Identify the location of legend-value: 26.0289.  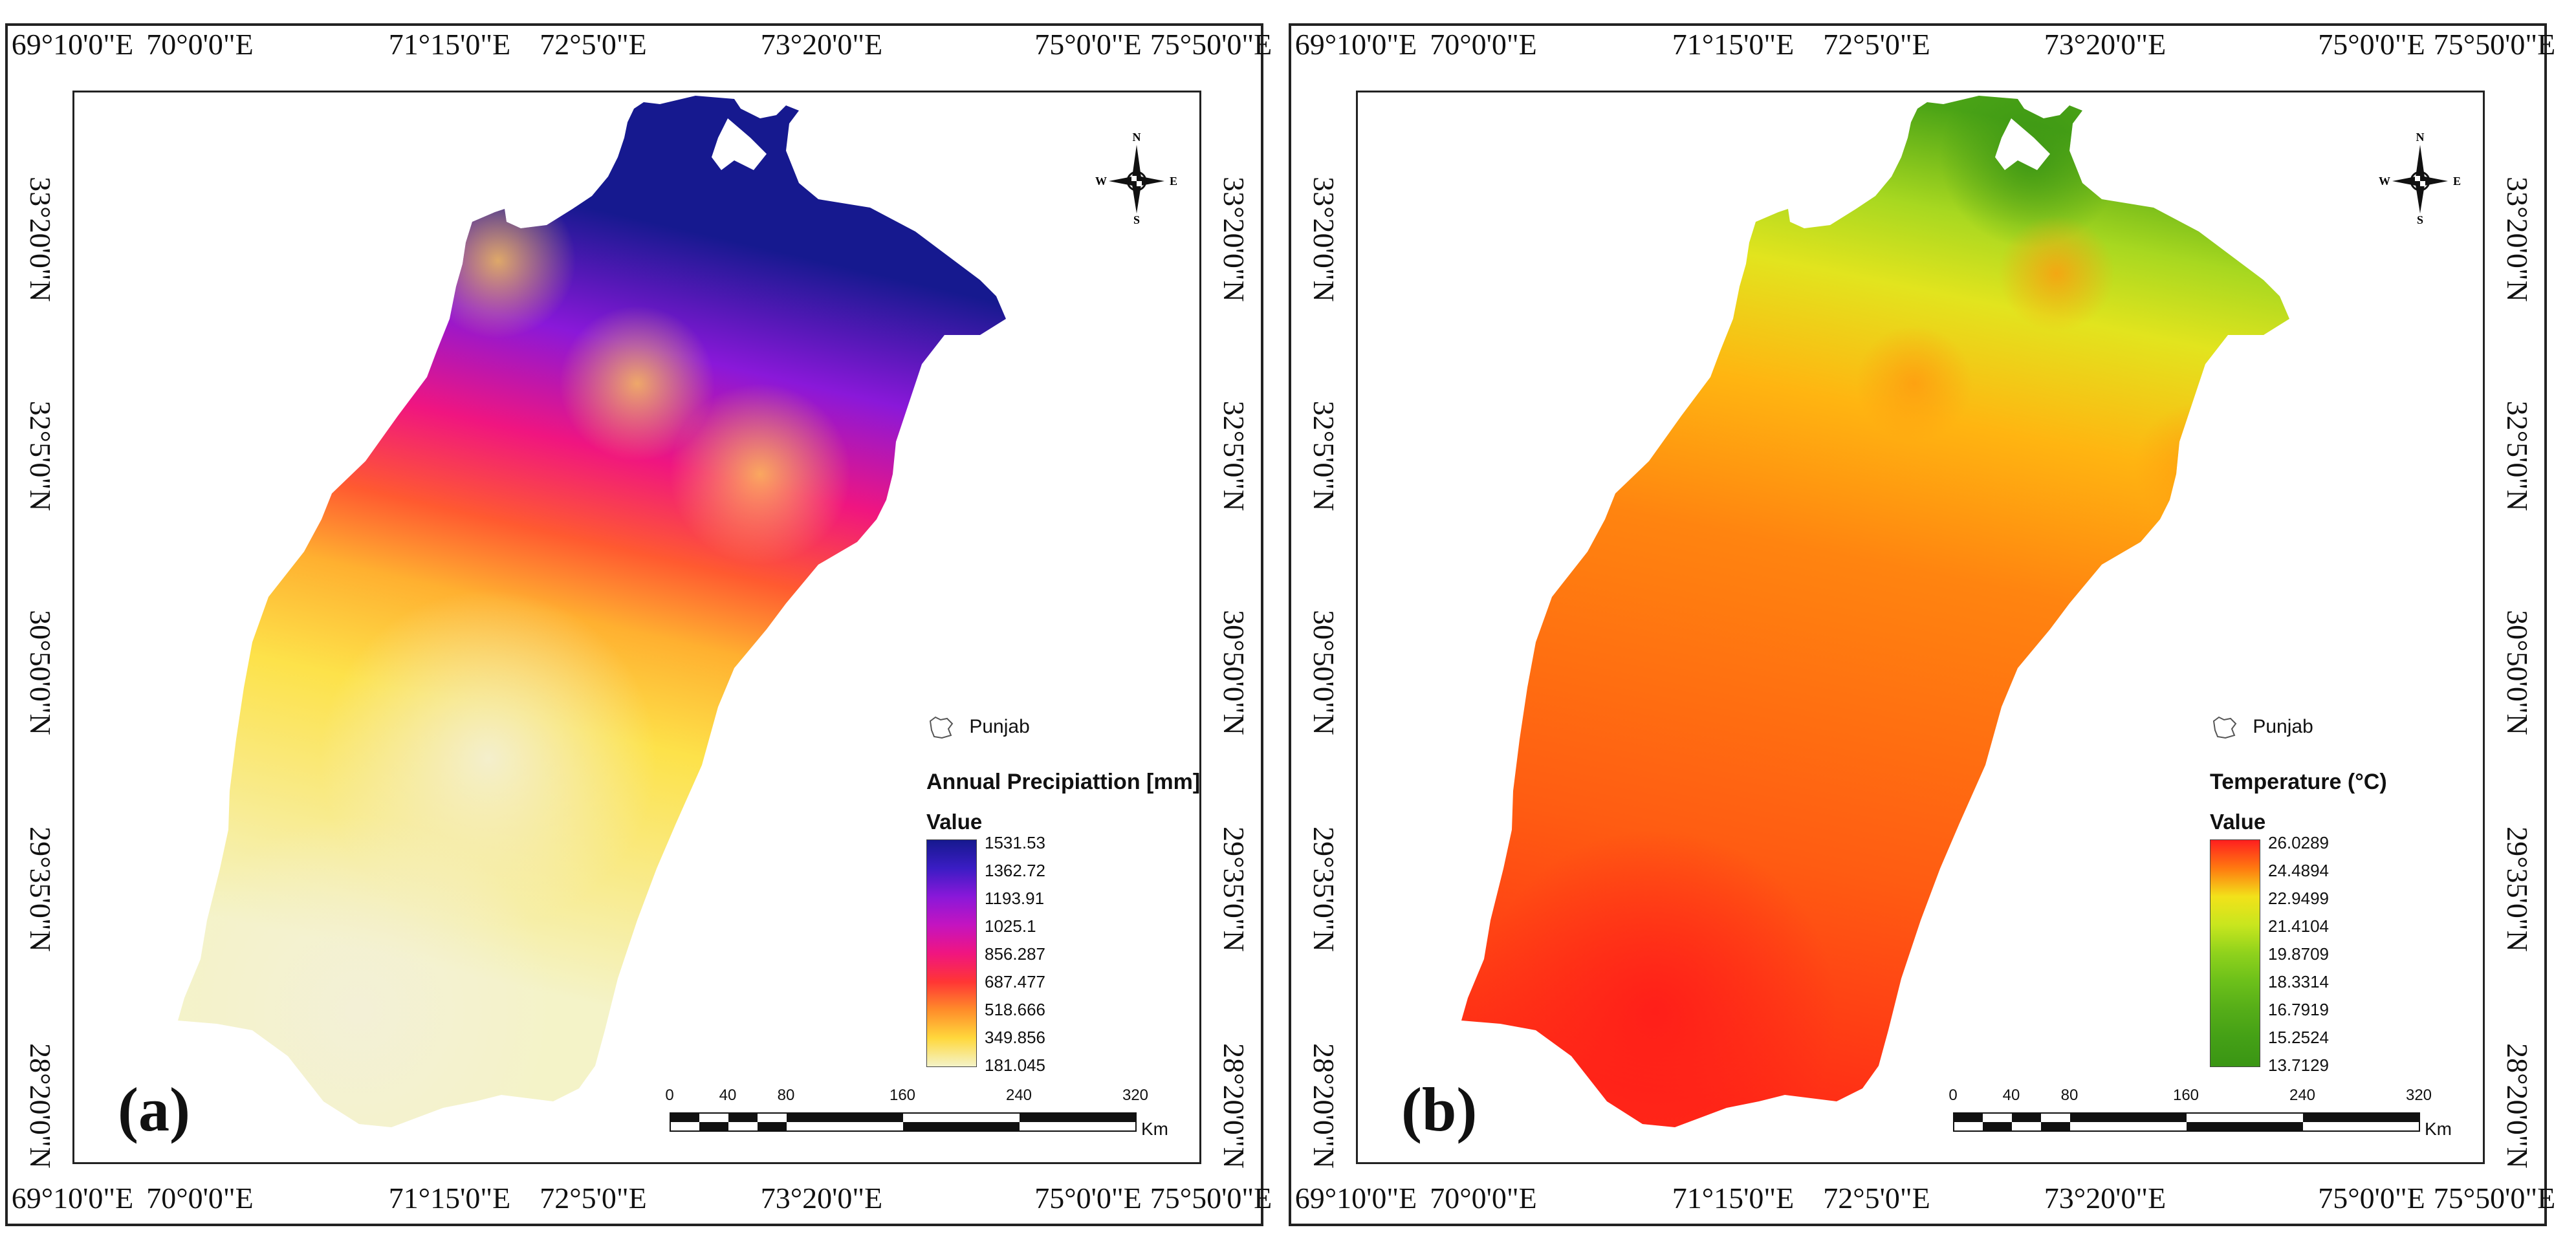
(2298, 842).